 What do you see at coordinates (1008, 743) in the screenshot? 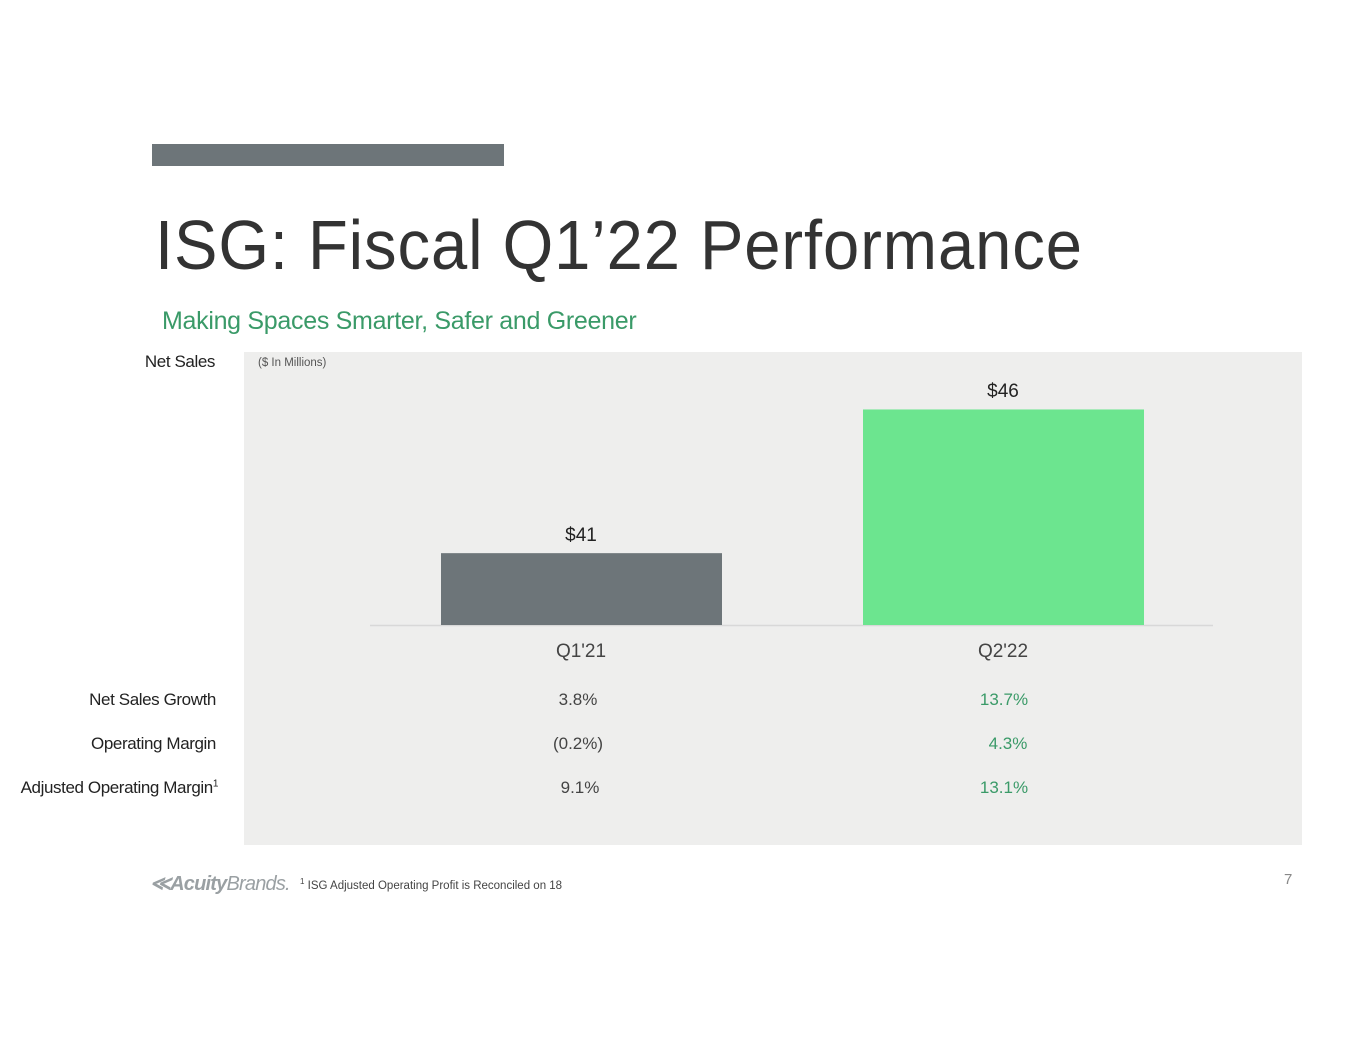
I see `op-margin-q2-22: 4.3%` at bounding box center [1008, 743].